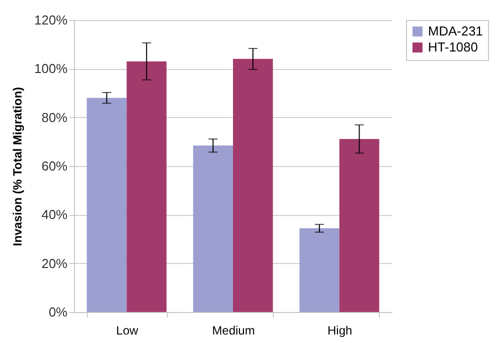  I want to click on x-tick-label: High, so click(340, 331).